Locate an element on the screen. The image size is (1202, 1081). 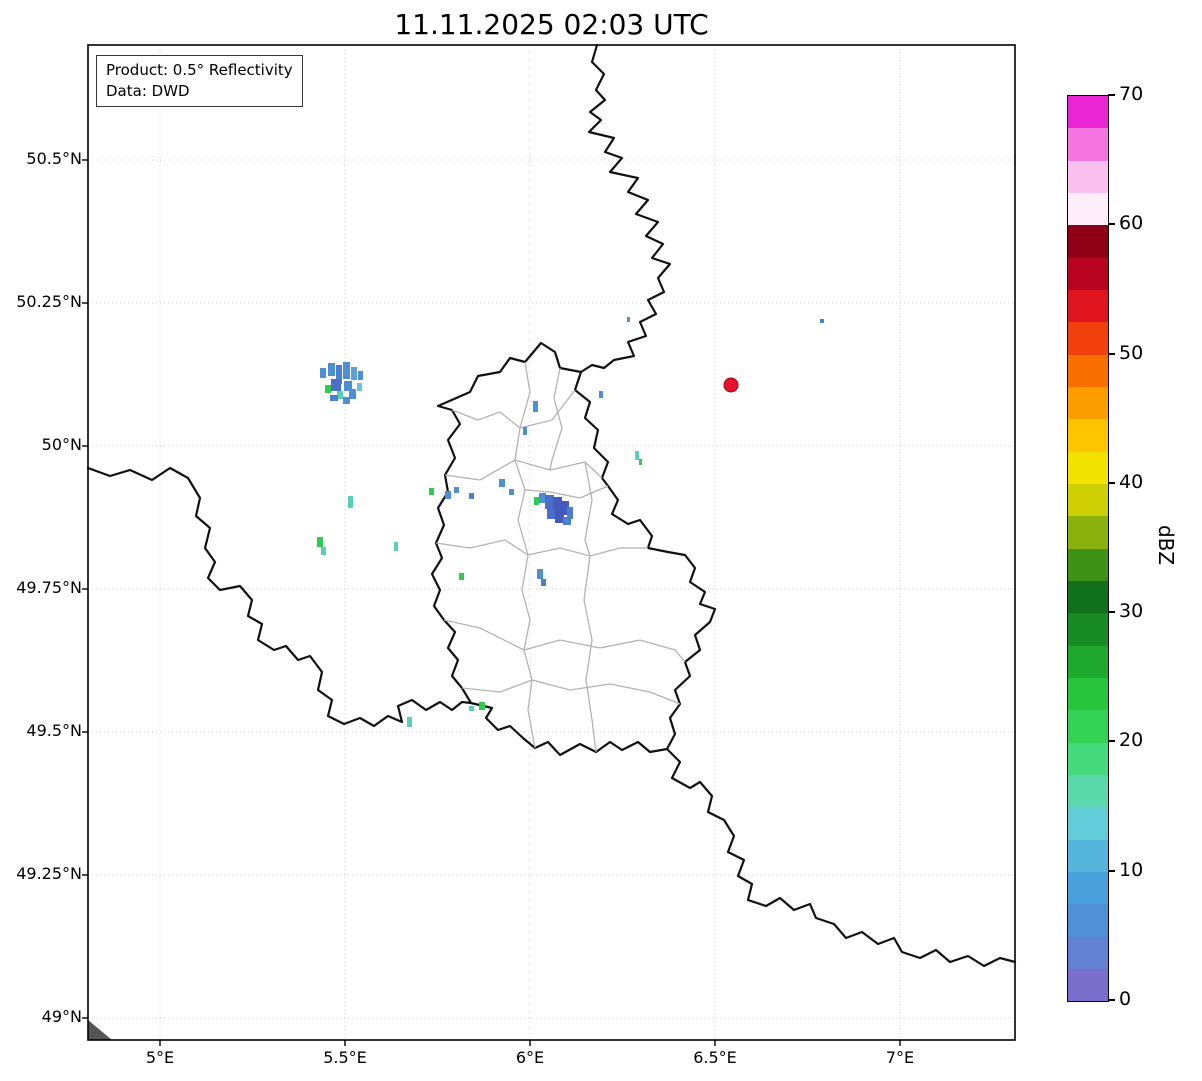
canton-borders is located at coordinates (560, 557).